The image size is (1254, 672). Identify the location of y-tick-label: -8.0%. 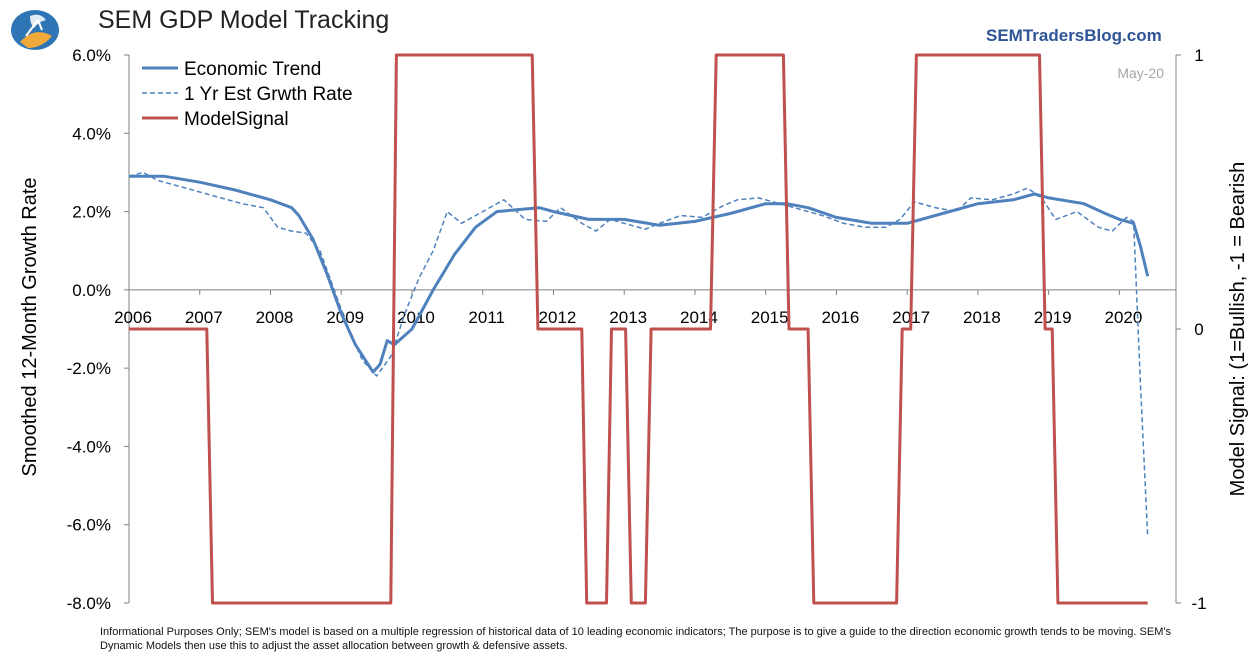
(89, 603).